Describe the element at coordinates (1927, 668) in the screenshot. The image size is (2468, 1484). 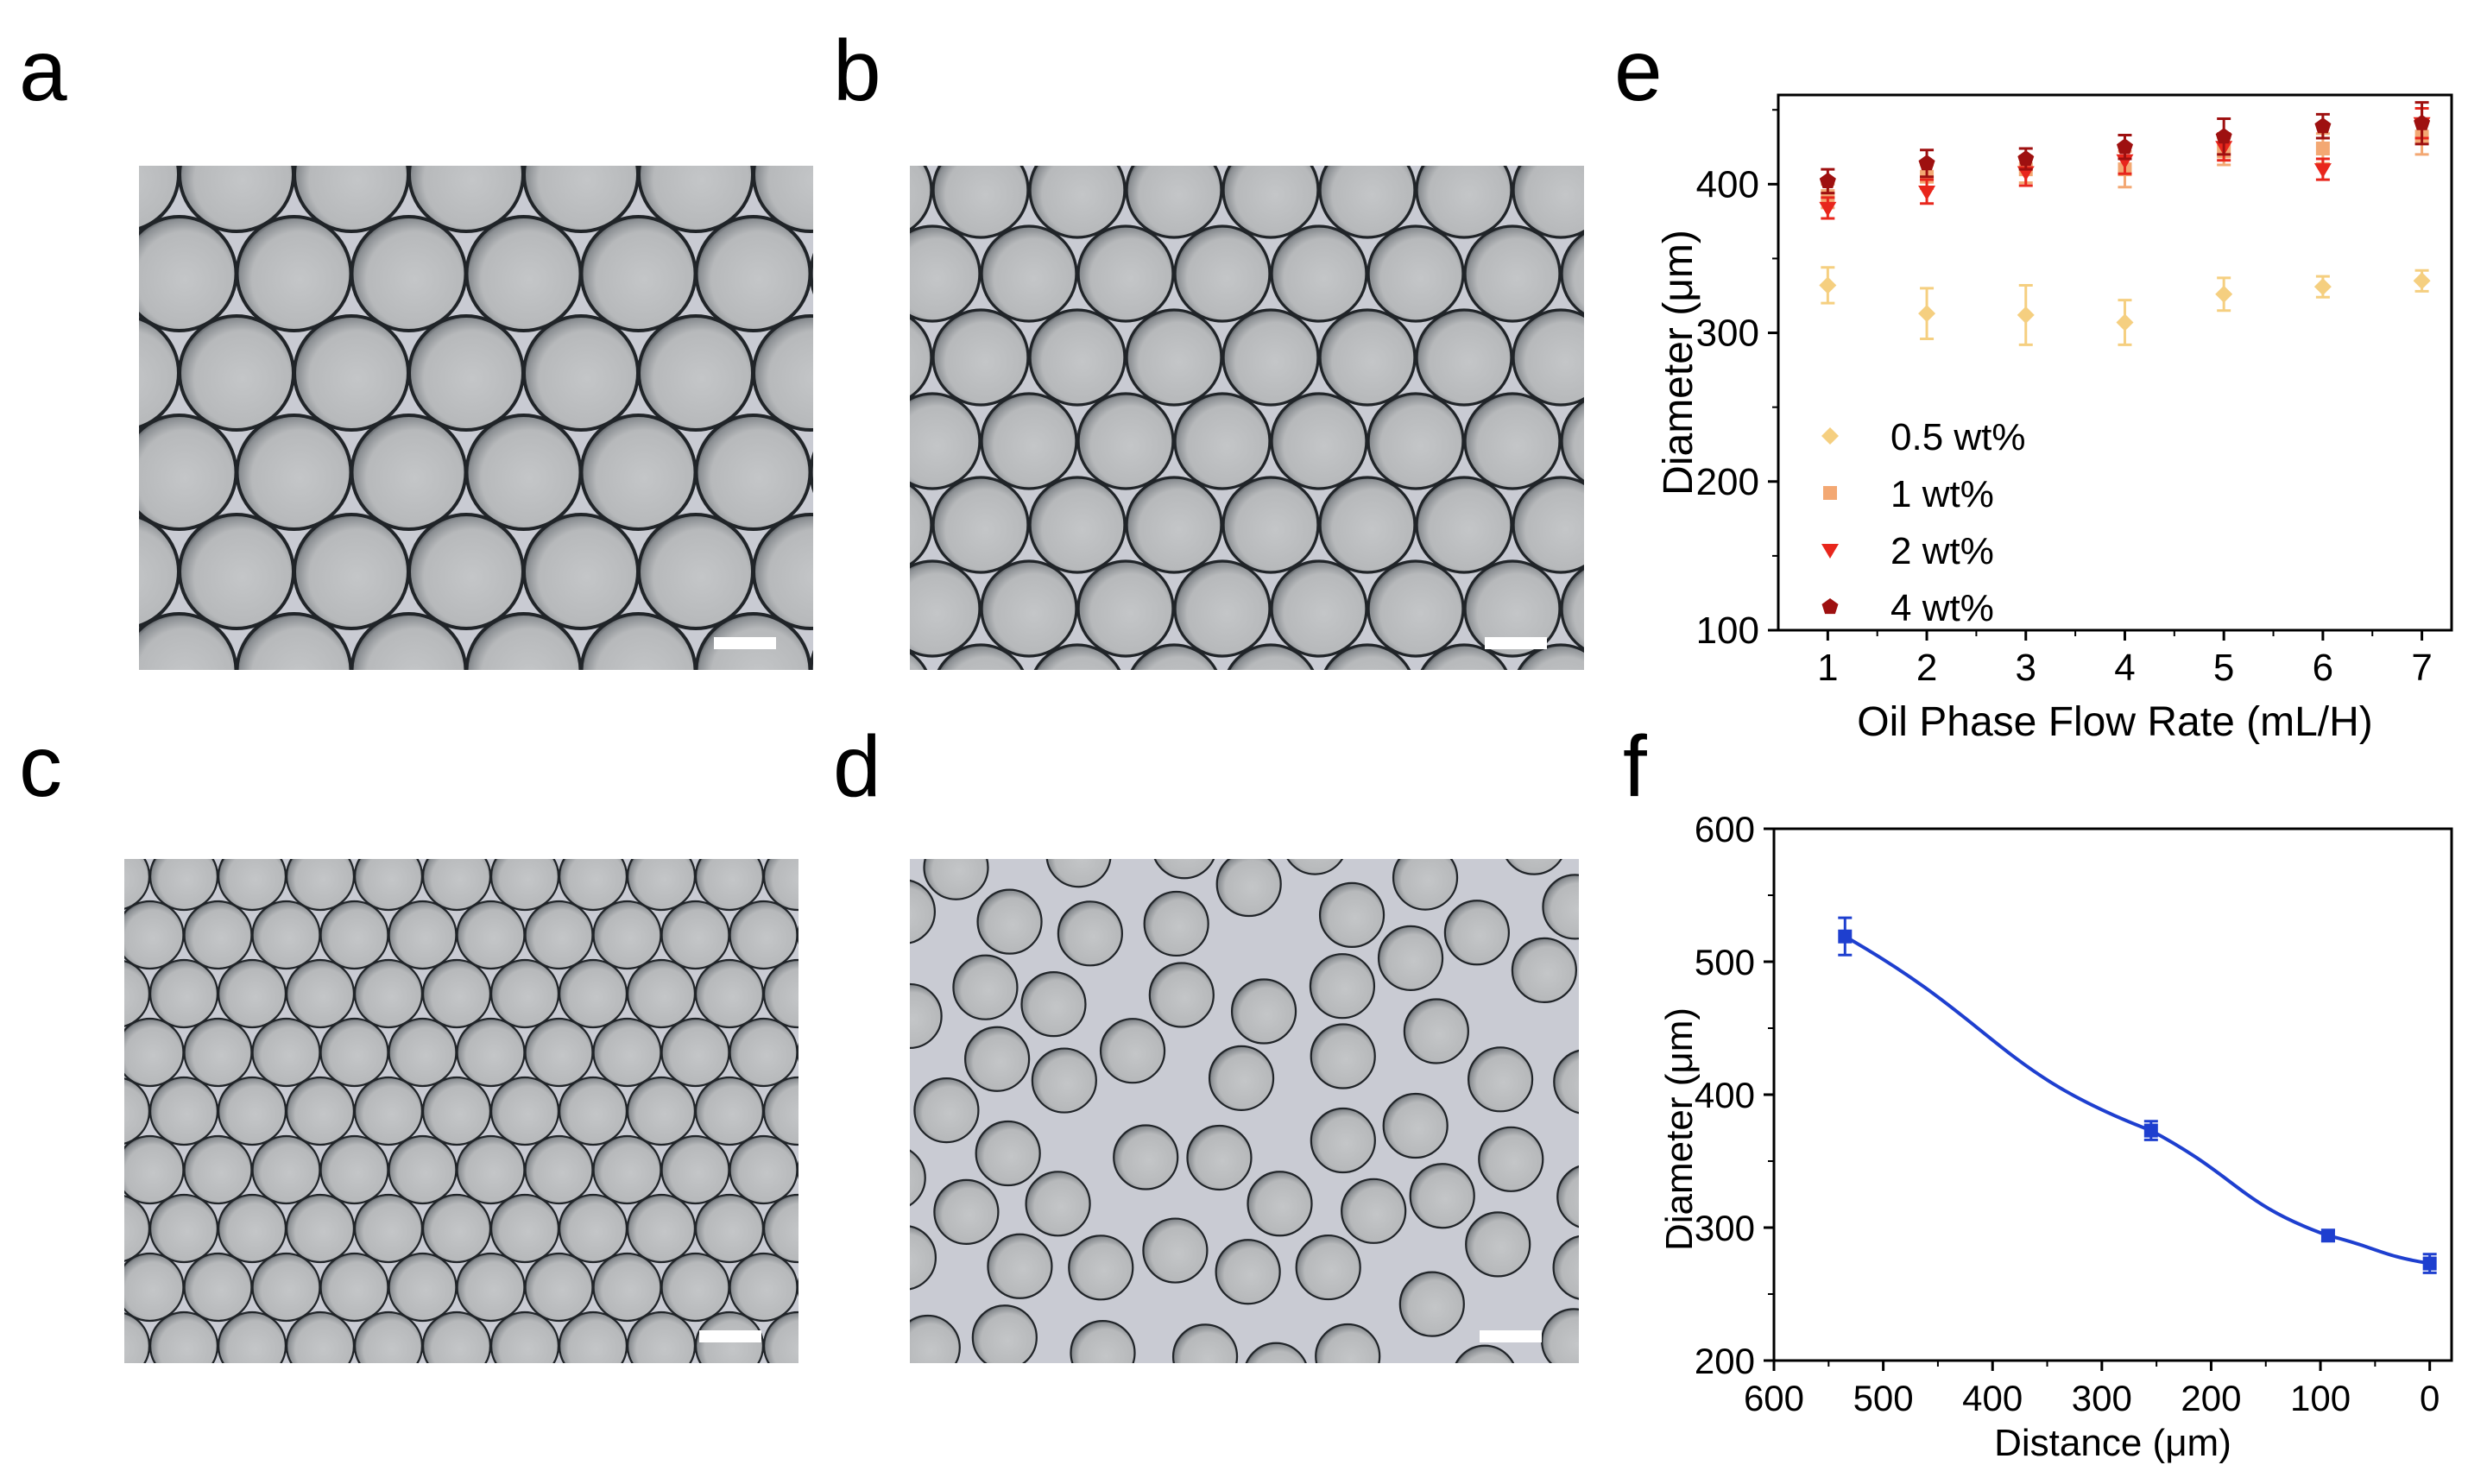
I see `x-tick-label: 2` at that location.